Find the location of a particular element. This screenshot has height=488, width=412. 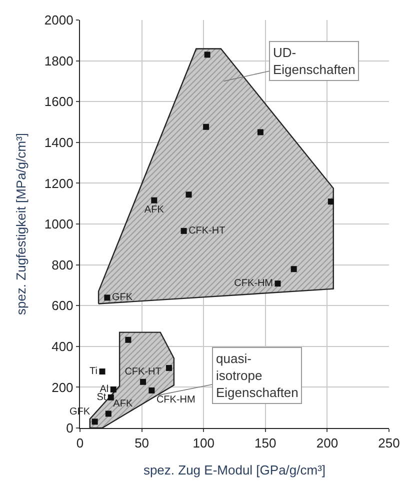

y-tick-label: 0 is located at coordinates (70, 428).